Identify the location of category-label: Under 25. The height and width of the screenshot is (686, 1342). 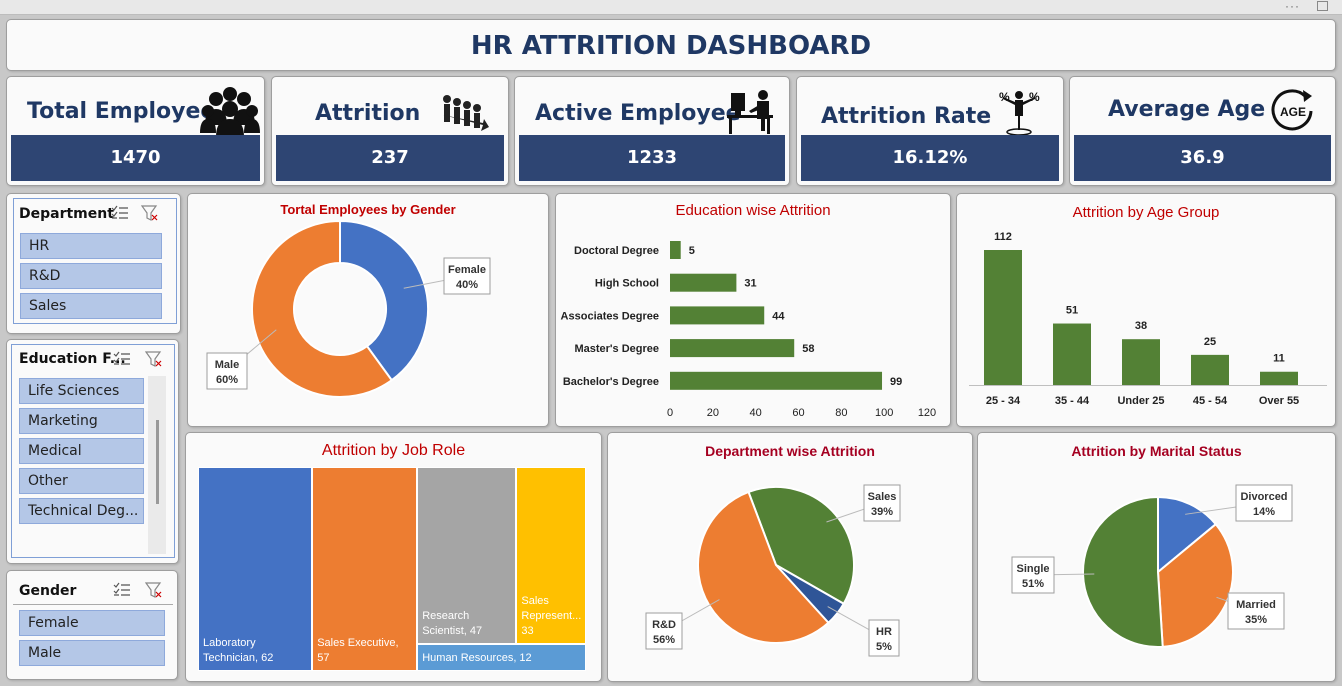
(1140, 401).